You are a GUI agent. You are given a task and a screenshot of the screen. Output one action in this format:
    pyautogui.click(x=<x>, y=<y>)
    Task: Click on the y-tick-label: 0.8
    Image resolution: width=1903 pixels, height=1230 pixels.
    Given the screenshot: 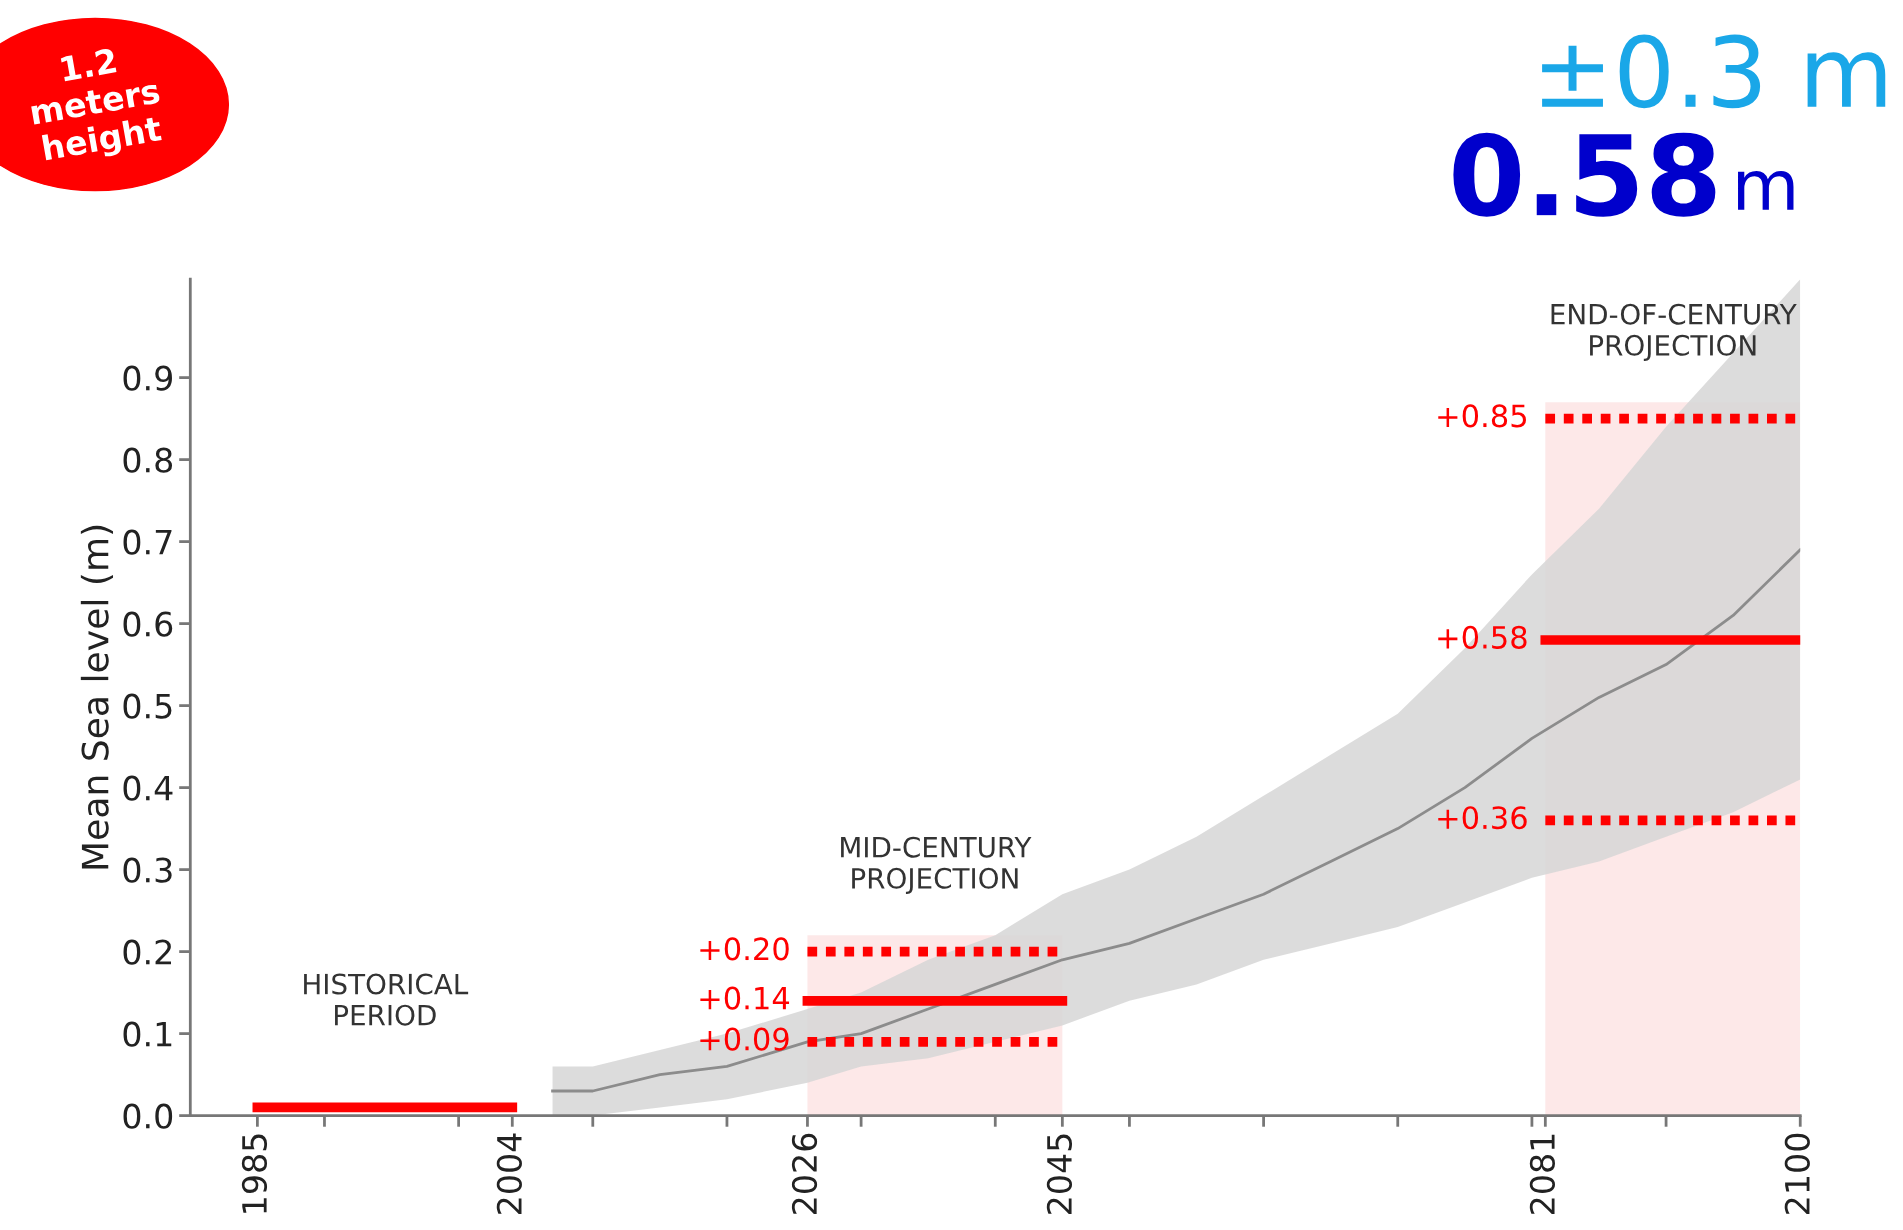 What is the action you would take?
    pyautogui.click(x=148, y=460)
    